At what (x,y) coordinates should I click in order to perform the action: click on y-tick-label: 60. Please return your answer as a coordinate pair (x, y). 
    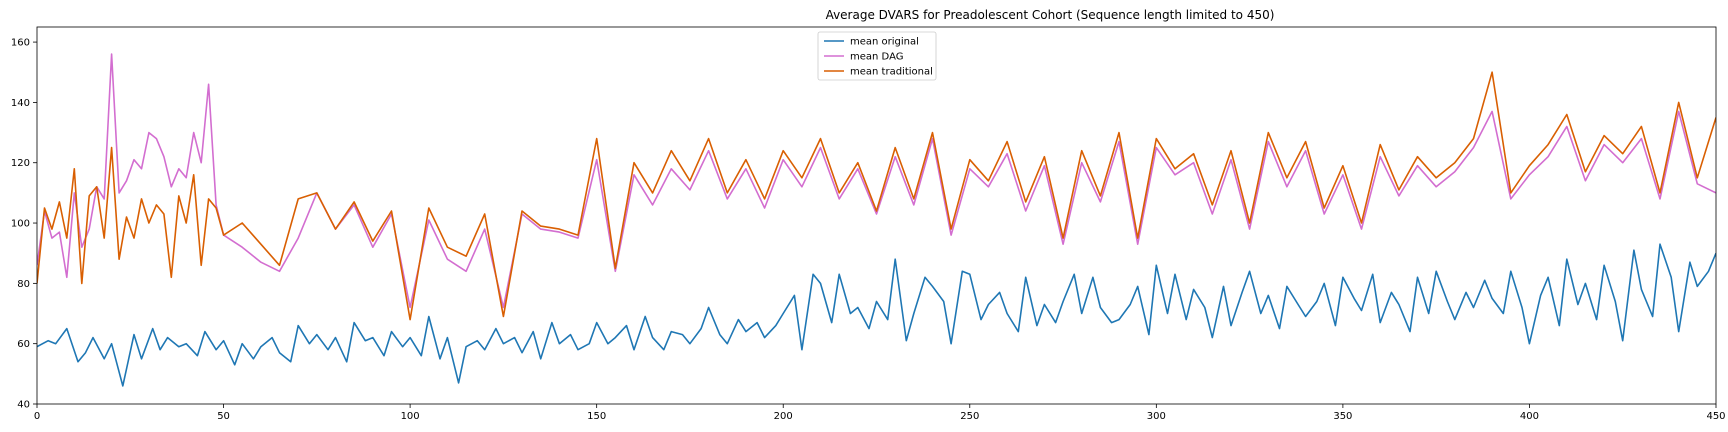
    Looking at the image, I should click on (23, 344).